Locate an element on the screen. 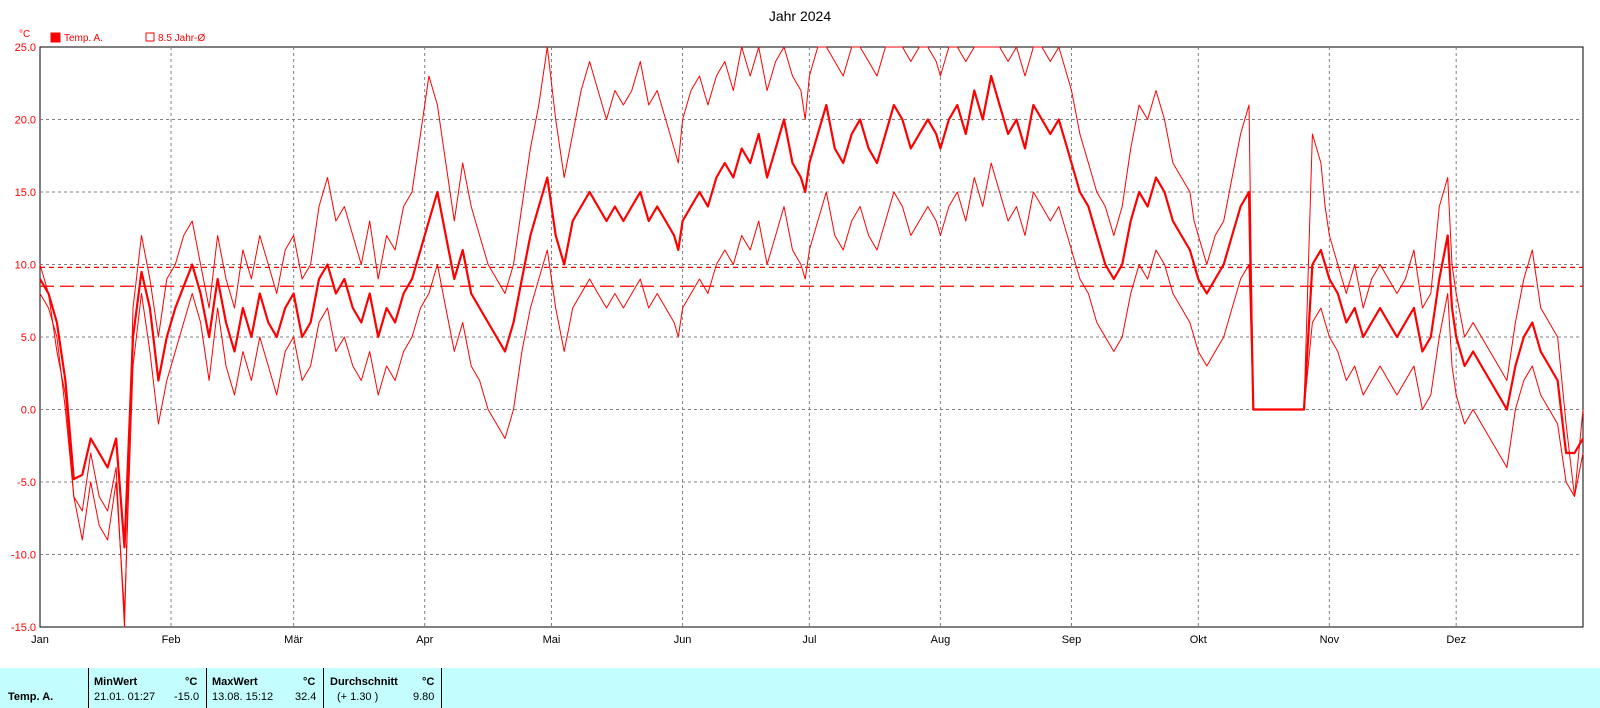  avg-value: 9.80 is located at coordinates (424, 697).